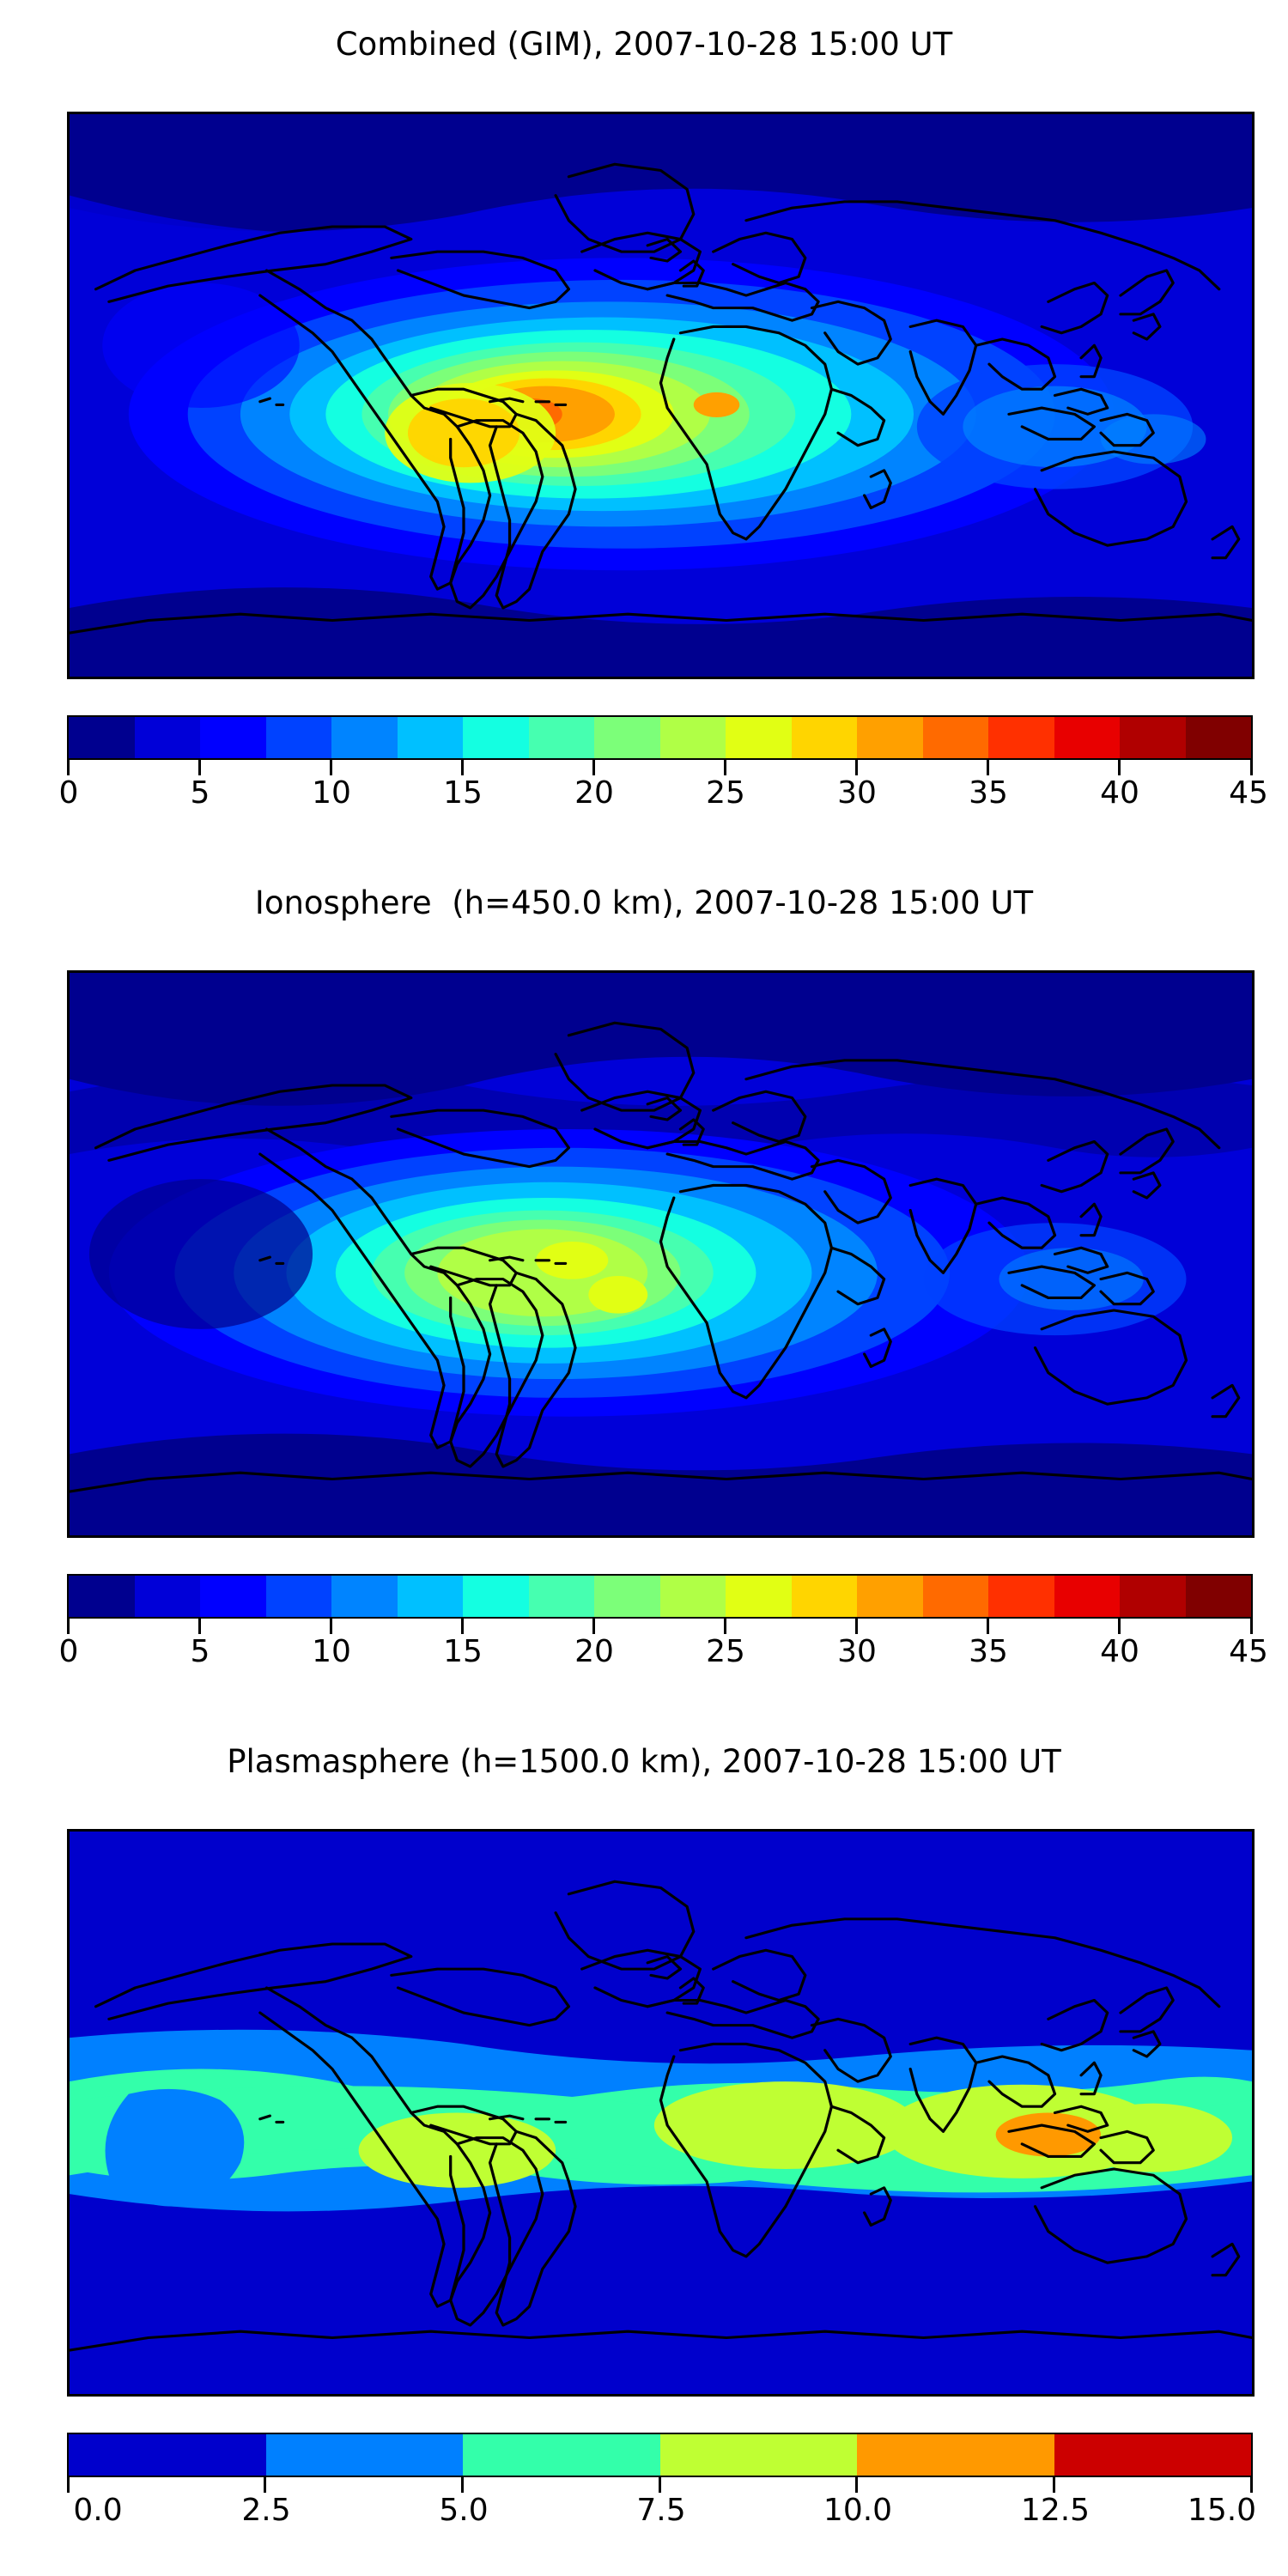 This screenshot has width=1288, height=2576. Describe the element at coordinates (660, 1627) in the screenshot. I see `colorbar-ionosphere-ticks` at that location.